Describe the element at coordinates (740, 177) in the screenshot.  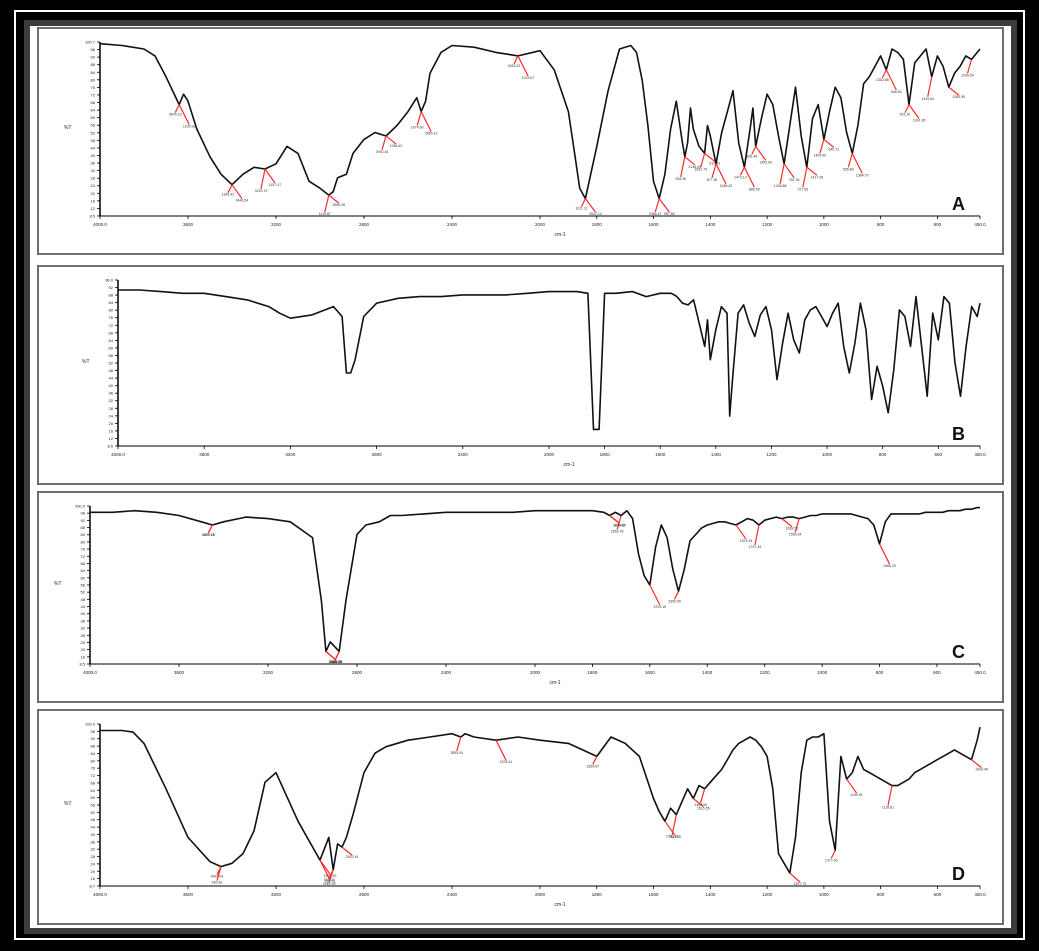
I see `peak-label: 1473.12` at that location.